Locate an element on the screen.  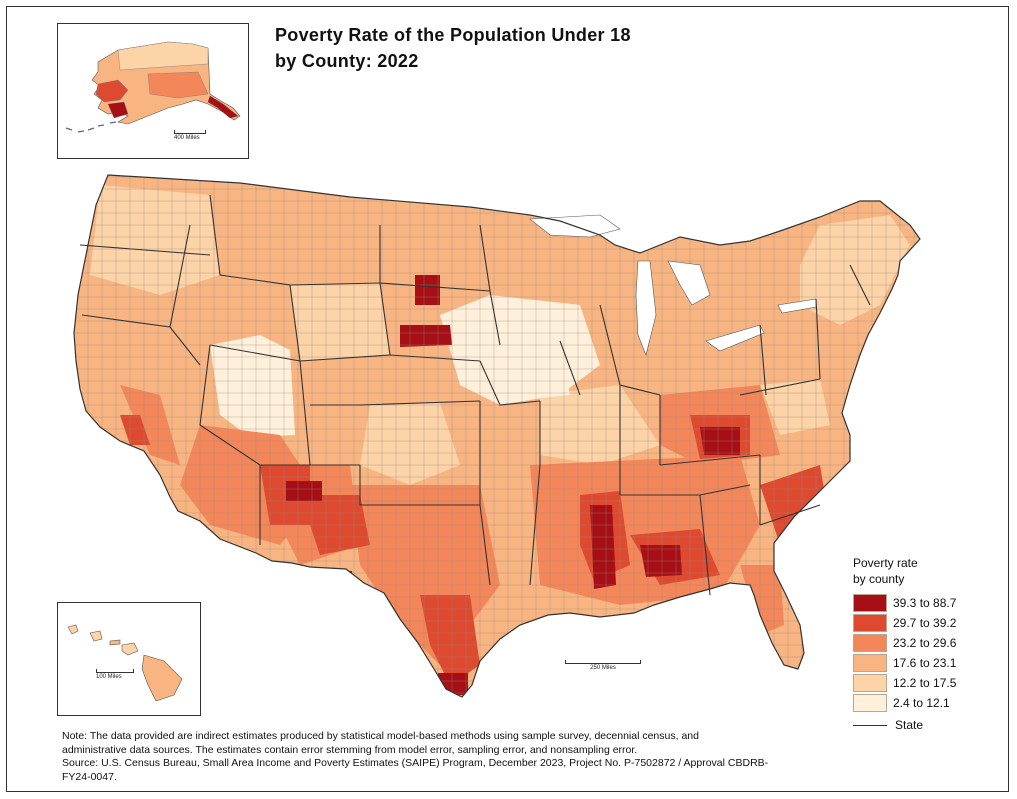
main-scale-label: 250 Miles is located at coordinates (603, 668).